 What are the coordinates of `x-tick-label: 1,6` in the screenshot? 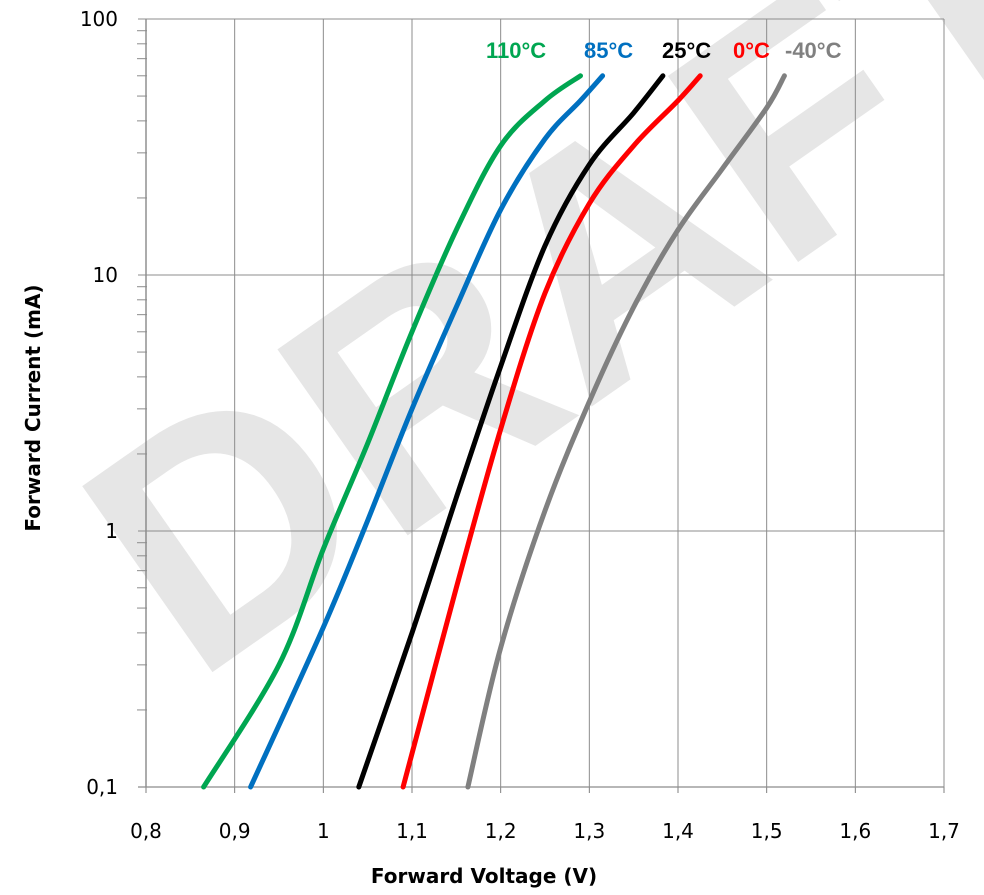 It's located at (855, 831).